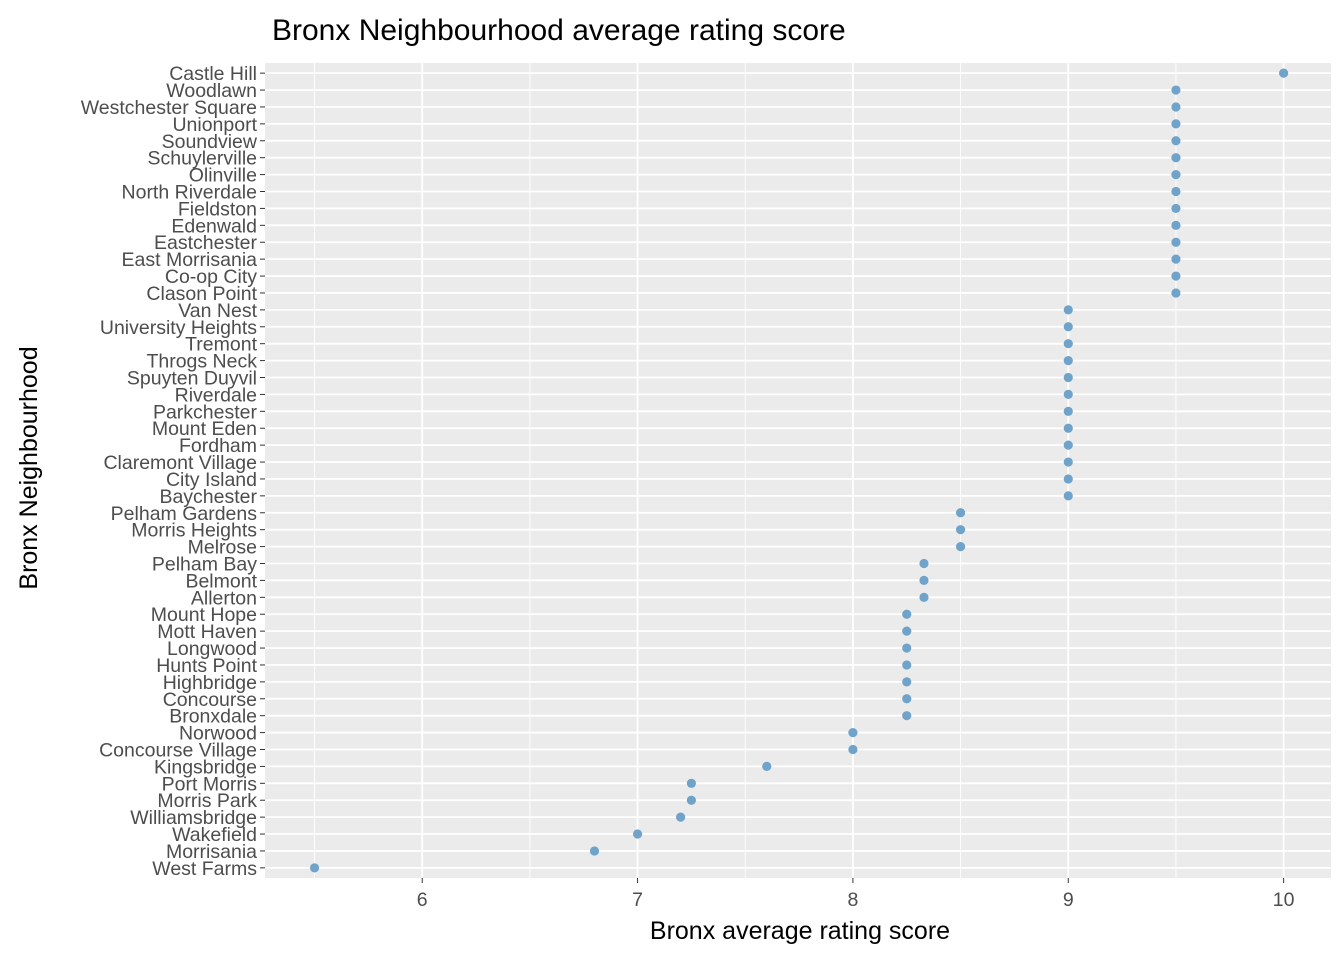  I want to click on x-tick-label: 8, so click(852, 900).